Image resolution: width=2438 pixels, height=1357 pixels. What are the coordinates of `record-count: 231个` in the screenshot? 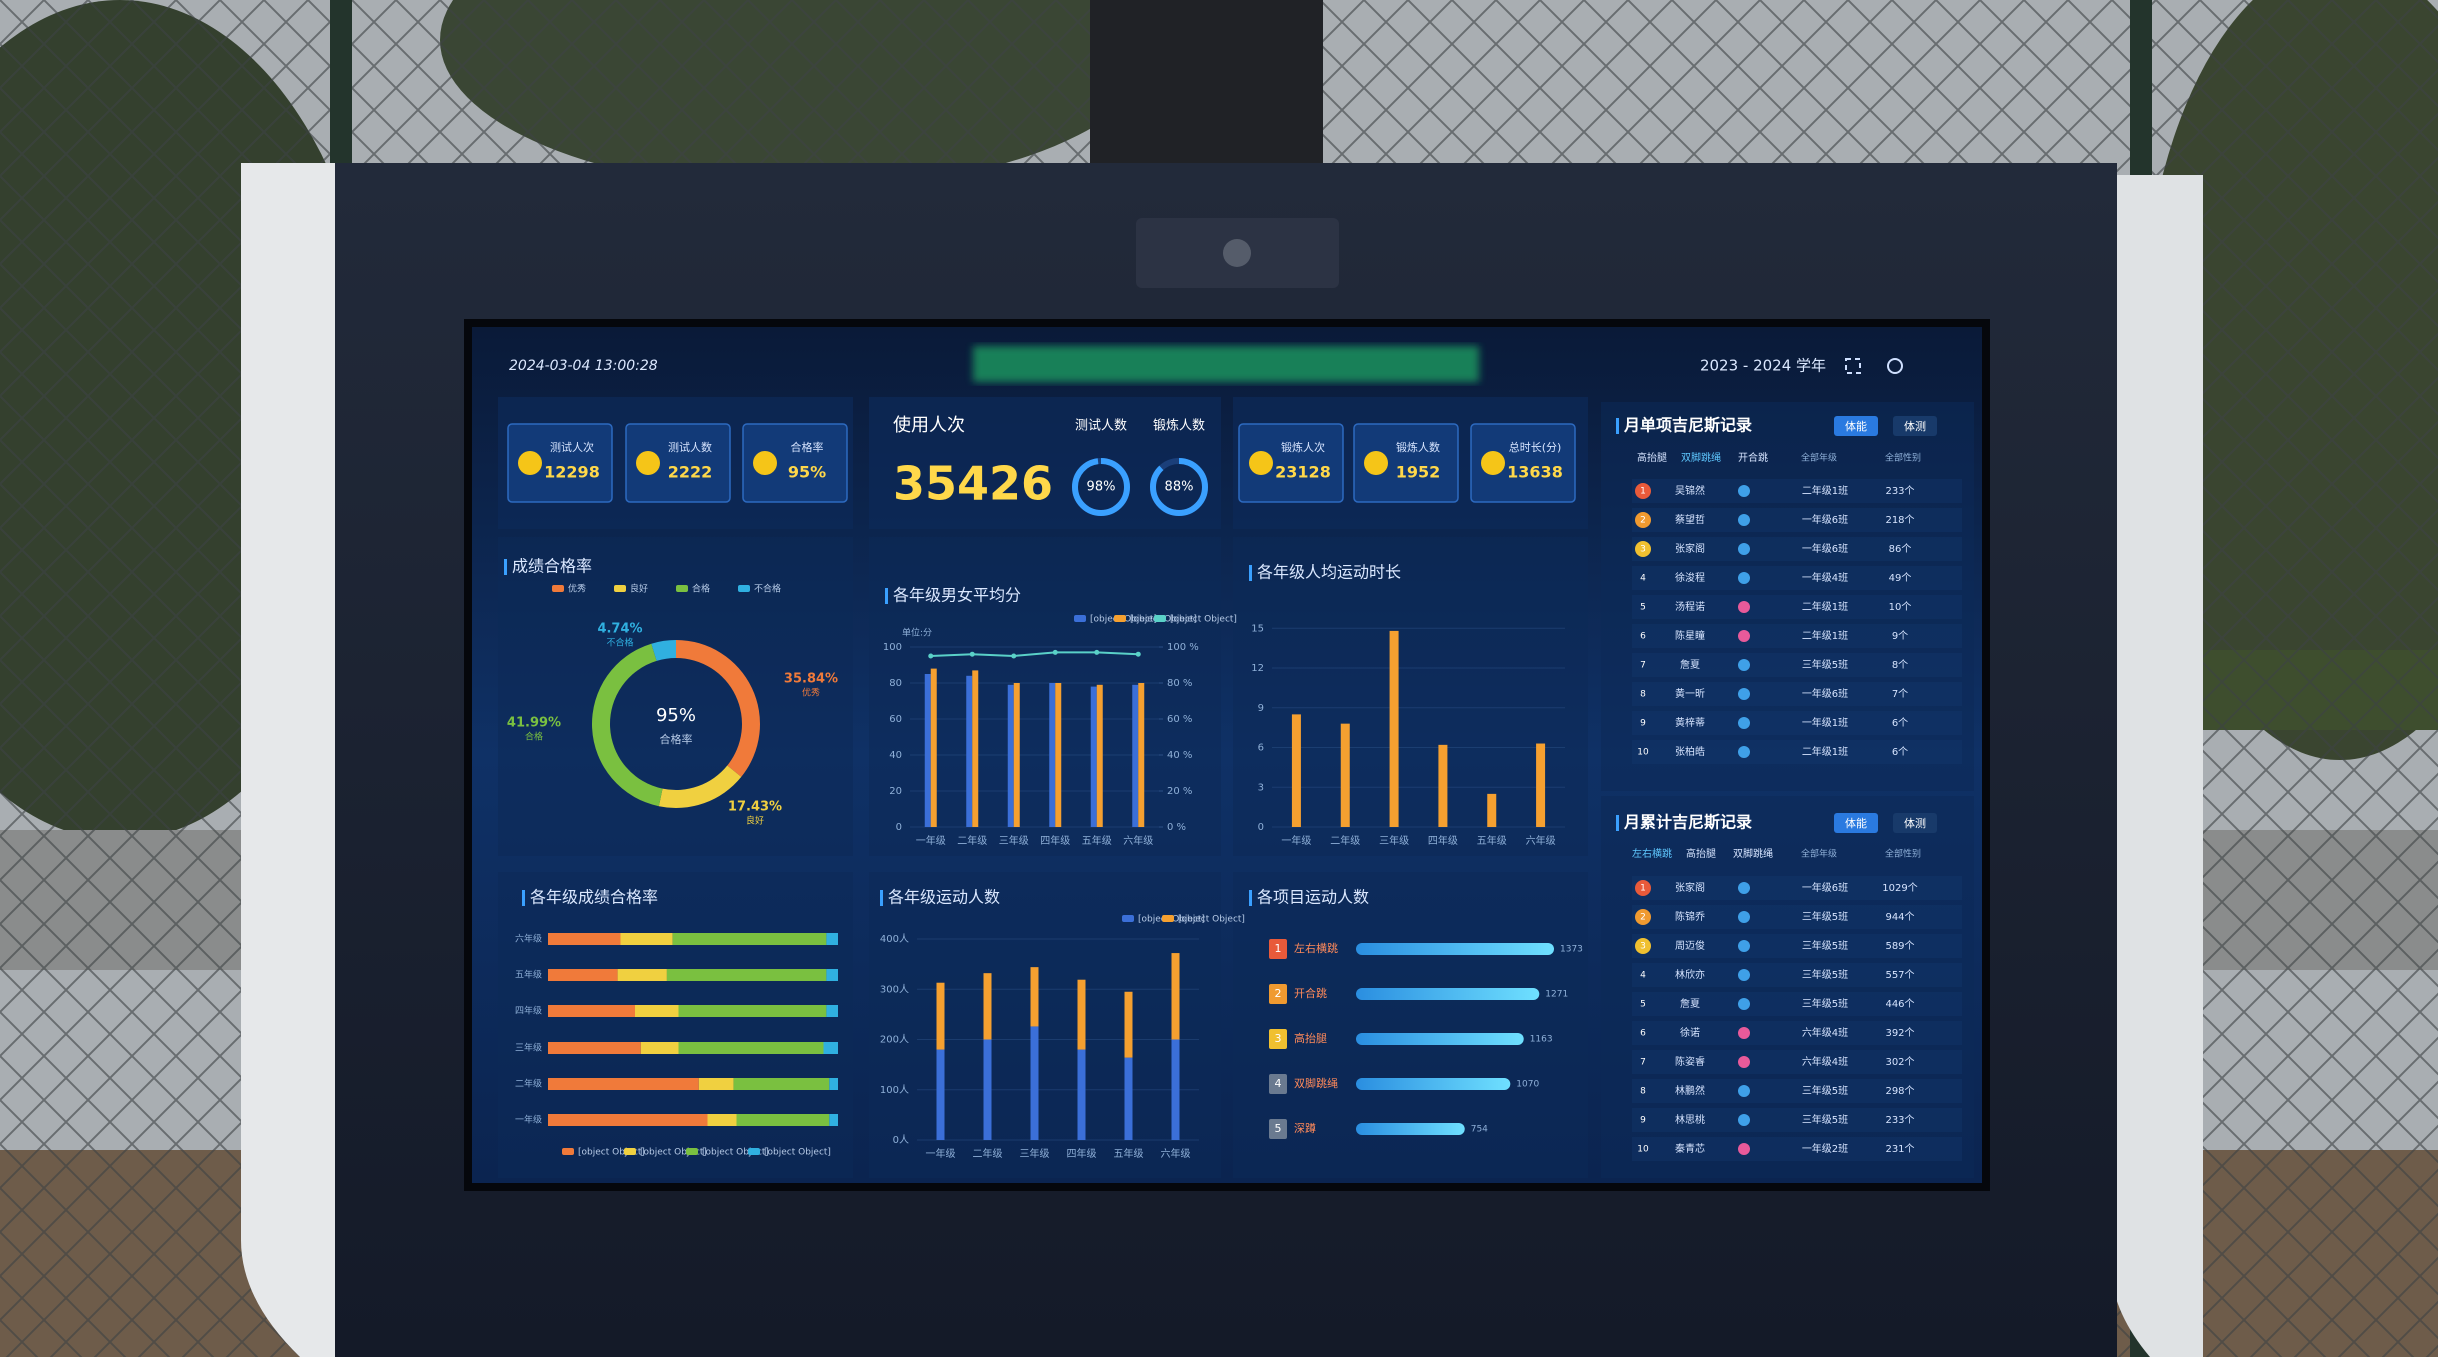 It's located at (1899, 1149).